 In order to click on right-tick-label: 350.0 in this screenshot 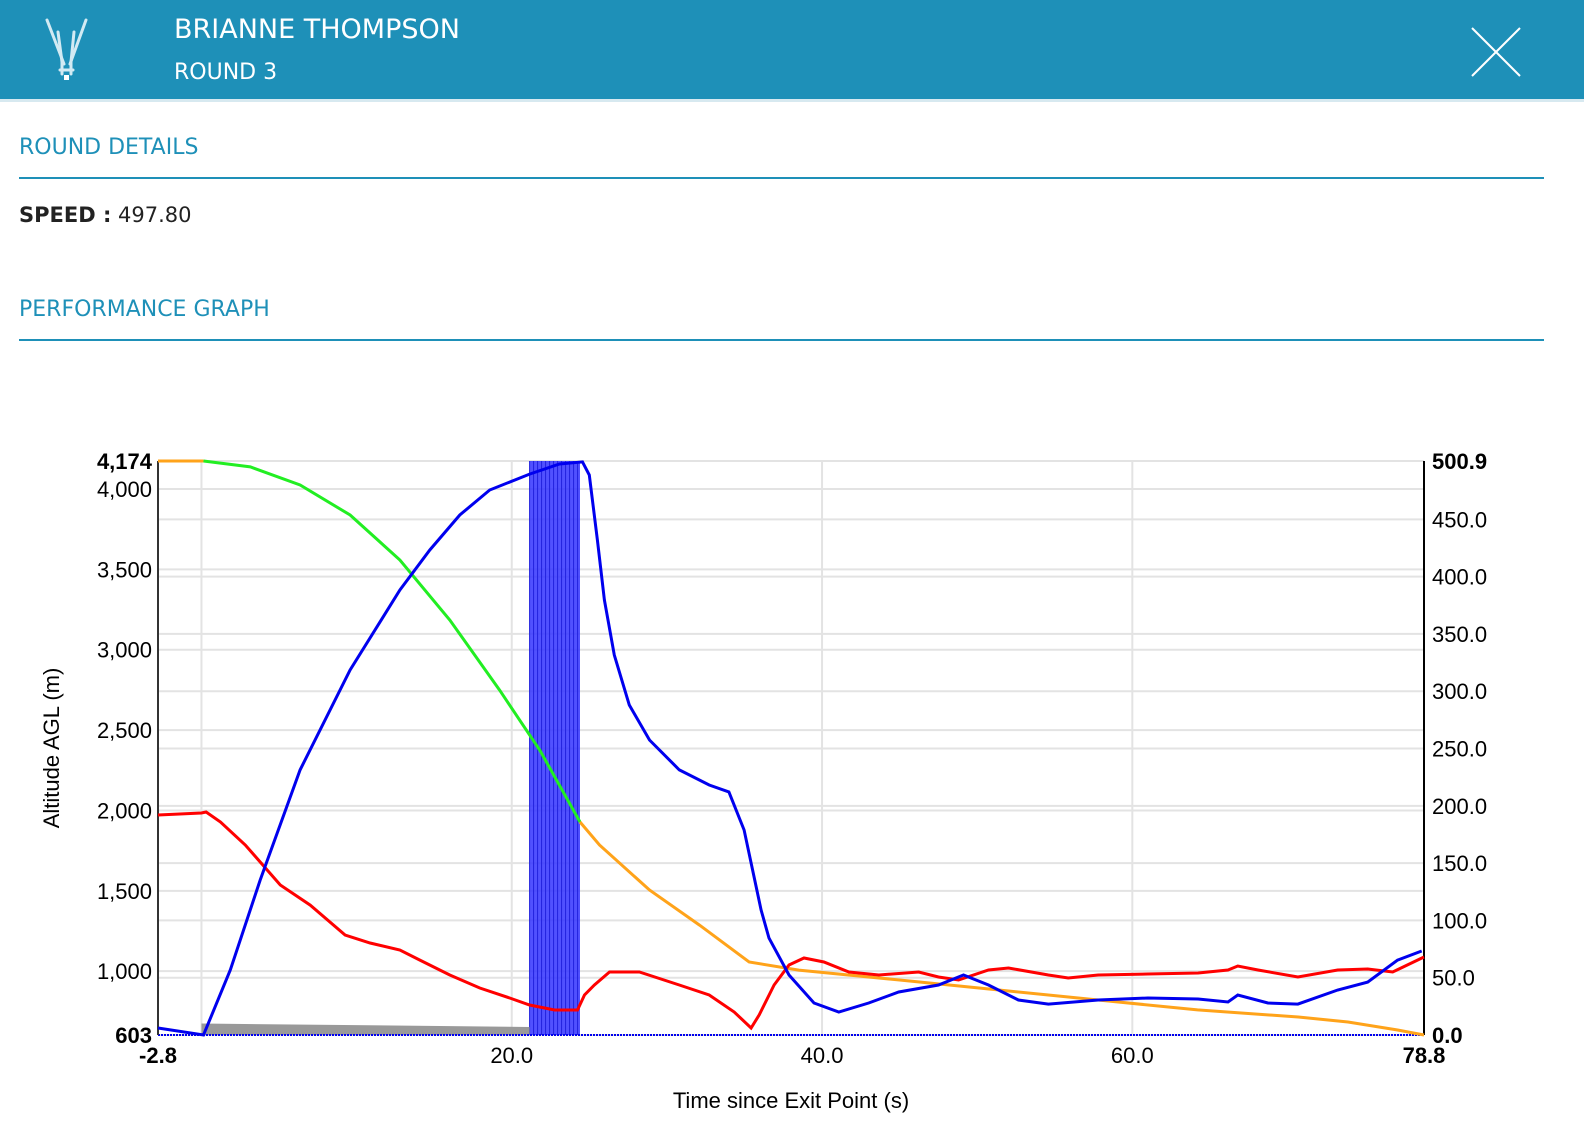, I will do `click(1459, 634)`.